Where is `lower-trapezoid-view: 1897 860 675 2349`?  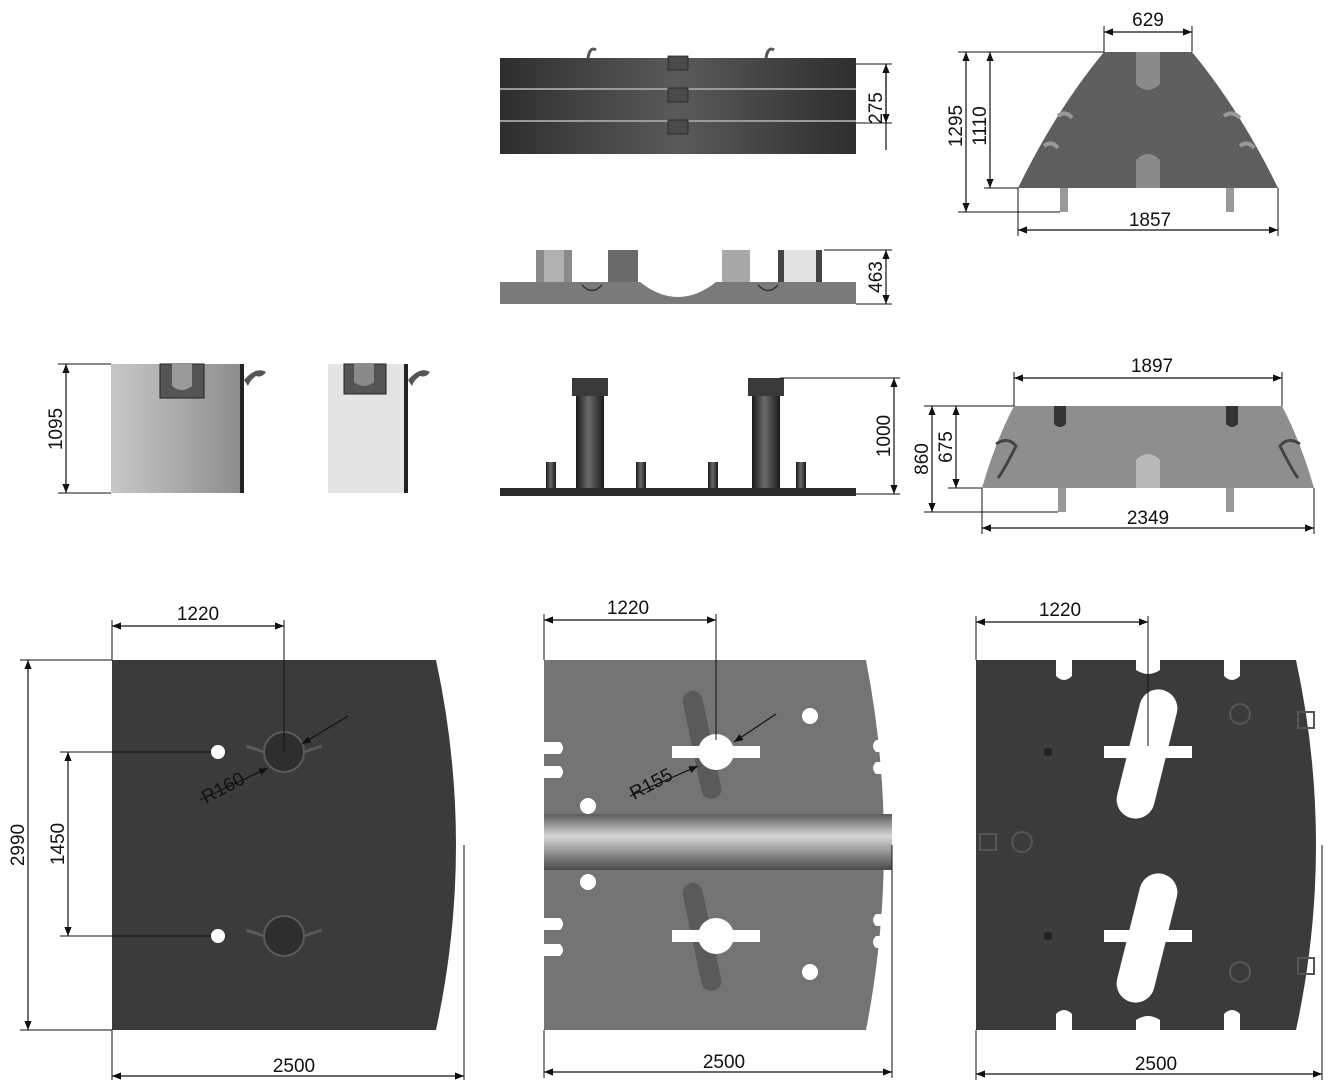
lower-trapezoid-view: 1897 860 675 2349 is located at coordinates (1113, 445).